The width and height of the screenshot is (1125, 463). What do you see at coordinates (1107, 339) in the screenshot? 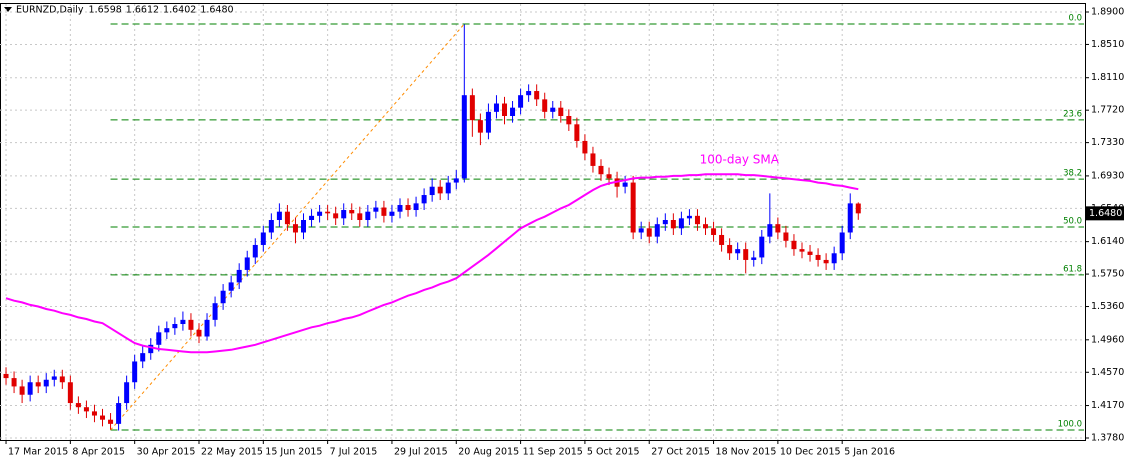
I see `y-tick-label: 1.4960` at bounding box center [1107, 339].